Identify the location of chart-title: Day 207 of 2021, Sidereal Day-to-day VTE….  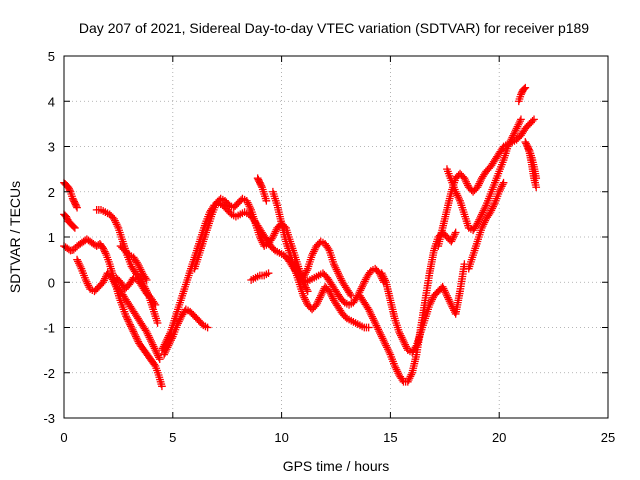
(334, 28).